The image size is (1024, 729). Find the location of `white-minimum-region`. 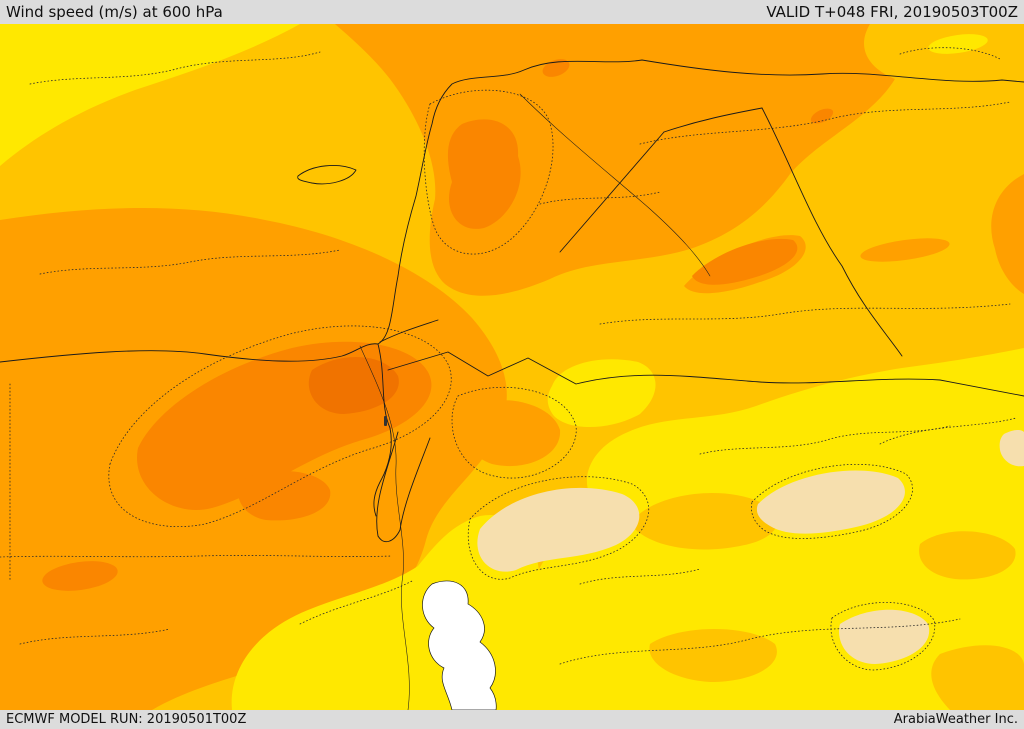

white-minimum-region is located at coordinates (459, 645).